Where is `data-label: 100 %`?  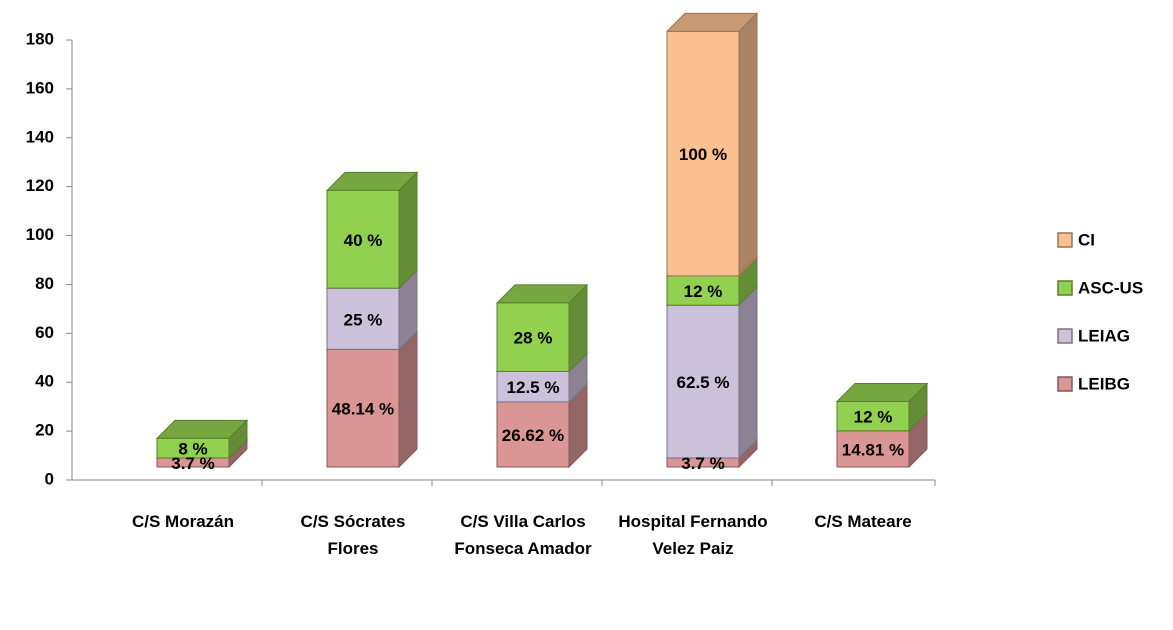
data-label: 100 % is located at coordinates (703, 154).